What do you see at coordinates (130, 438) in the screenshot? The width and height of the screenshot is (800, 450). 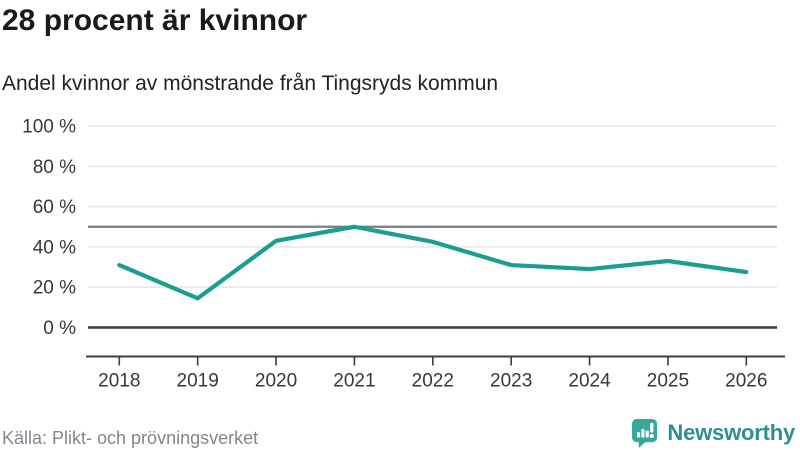 I see `source-note: Källa: Plikt- och prövningsverket` at bounding box center [130, 438].